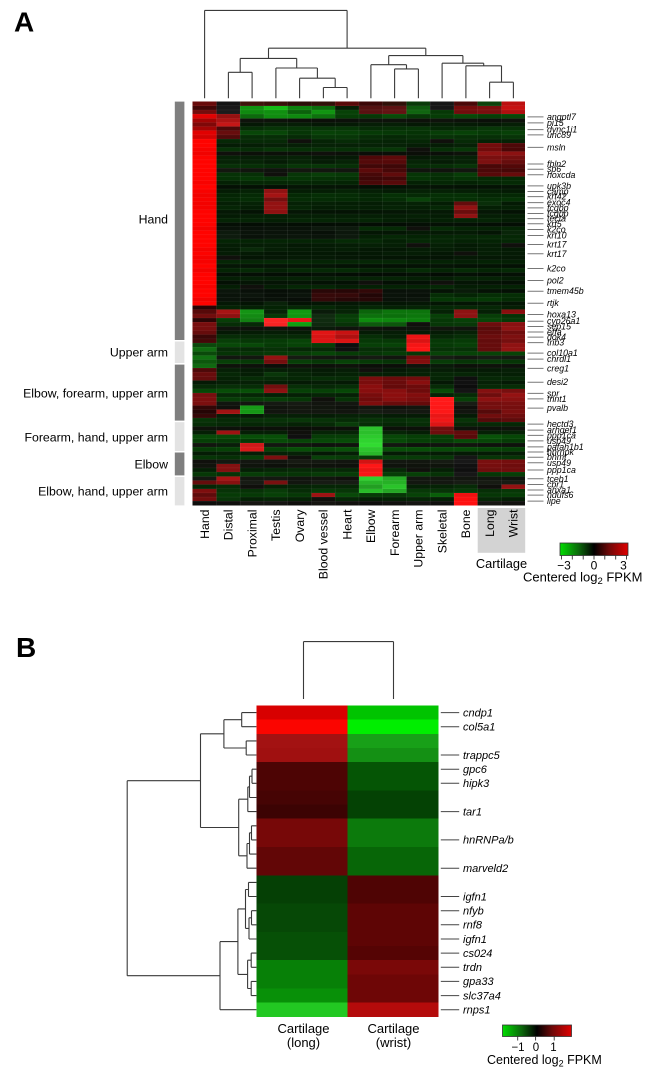 This screenshot has height=1091, width=670. I want to click on svg-text: A, so click(24, 22).